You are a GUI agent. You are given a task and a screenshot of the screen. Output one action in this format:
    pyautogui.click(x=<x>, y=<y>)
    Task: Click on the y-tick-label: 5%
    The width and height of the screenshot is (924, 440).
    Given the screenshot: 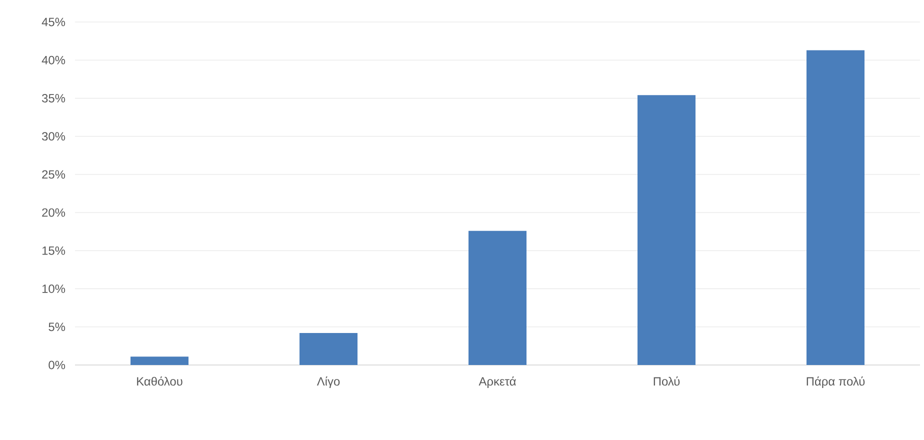 What is the action you would take?
    pyautogui.click(x=57, y=327)
    